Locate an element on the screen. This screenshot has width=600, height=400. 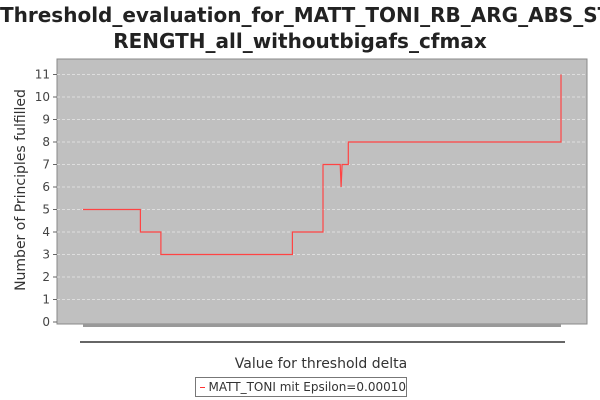
legend-entry-label: MATT_TONI mit Epsilon=0.00010 is located at coordinates (307, 387).